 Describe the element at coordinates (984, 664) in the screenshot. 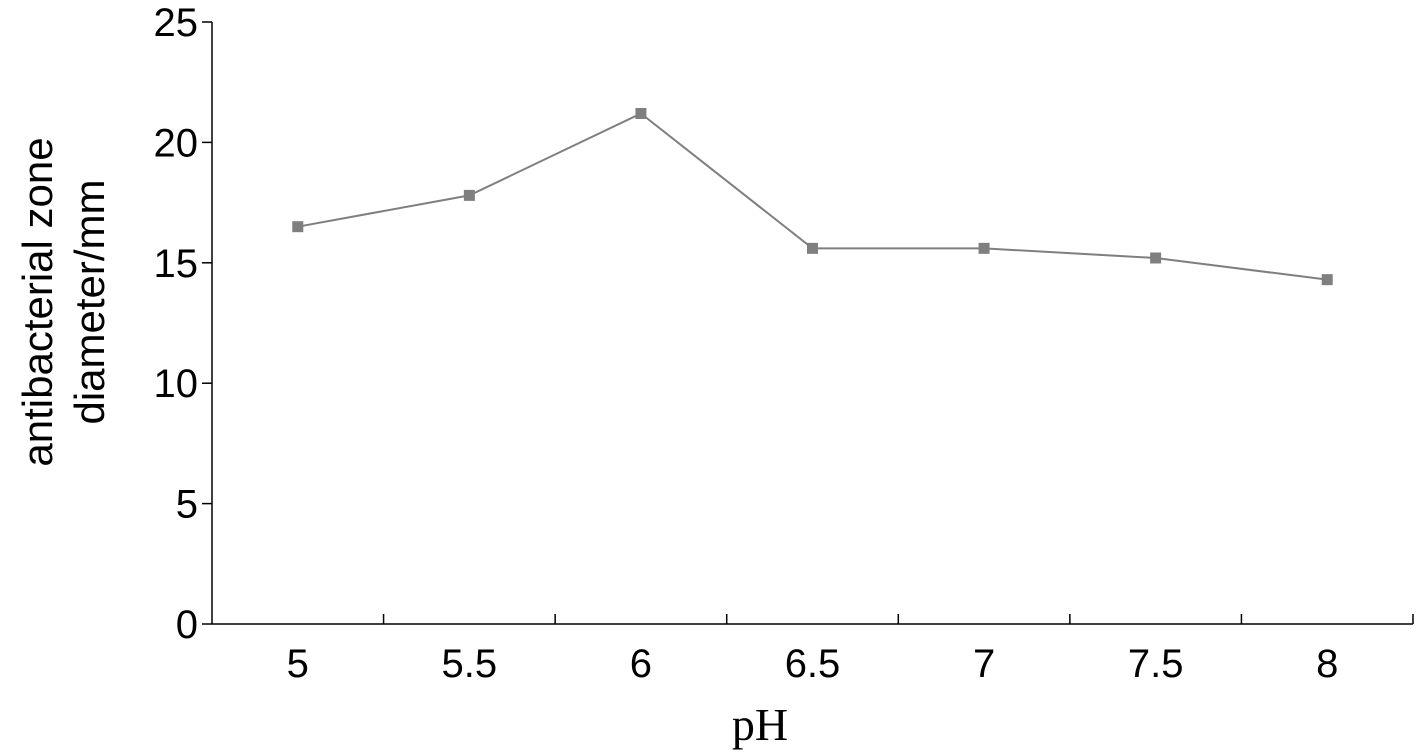

I see `x-tick-label: 7` at that location.